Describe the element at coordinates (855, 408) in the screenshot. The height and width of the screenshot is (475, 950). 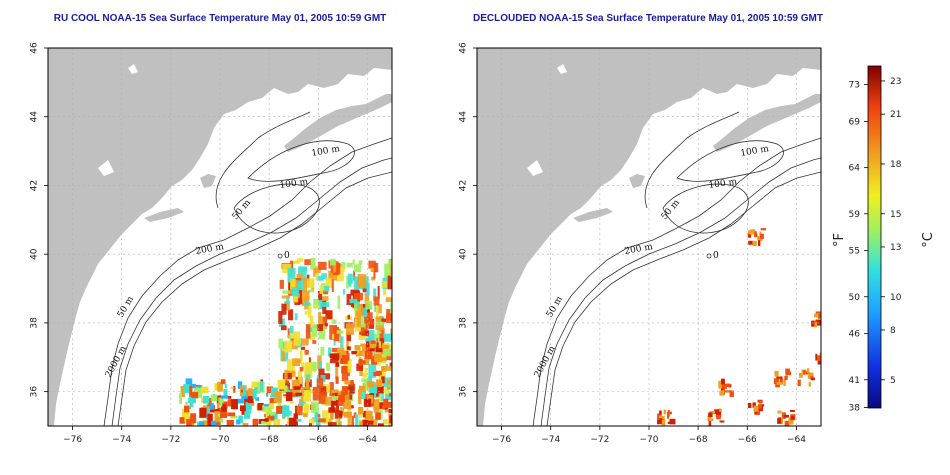
I see `fahrenheit-tick: 38` at that location.